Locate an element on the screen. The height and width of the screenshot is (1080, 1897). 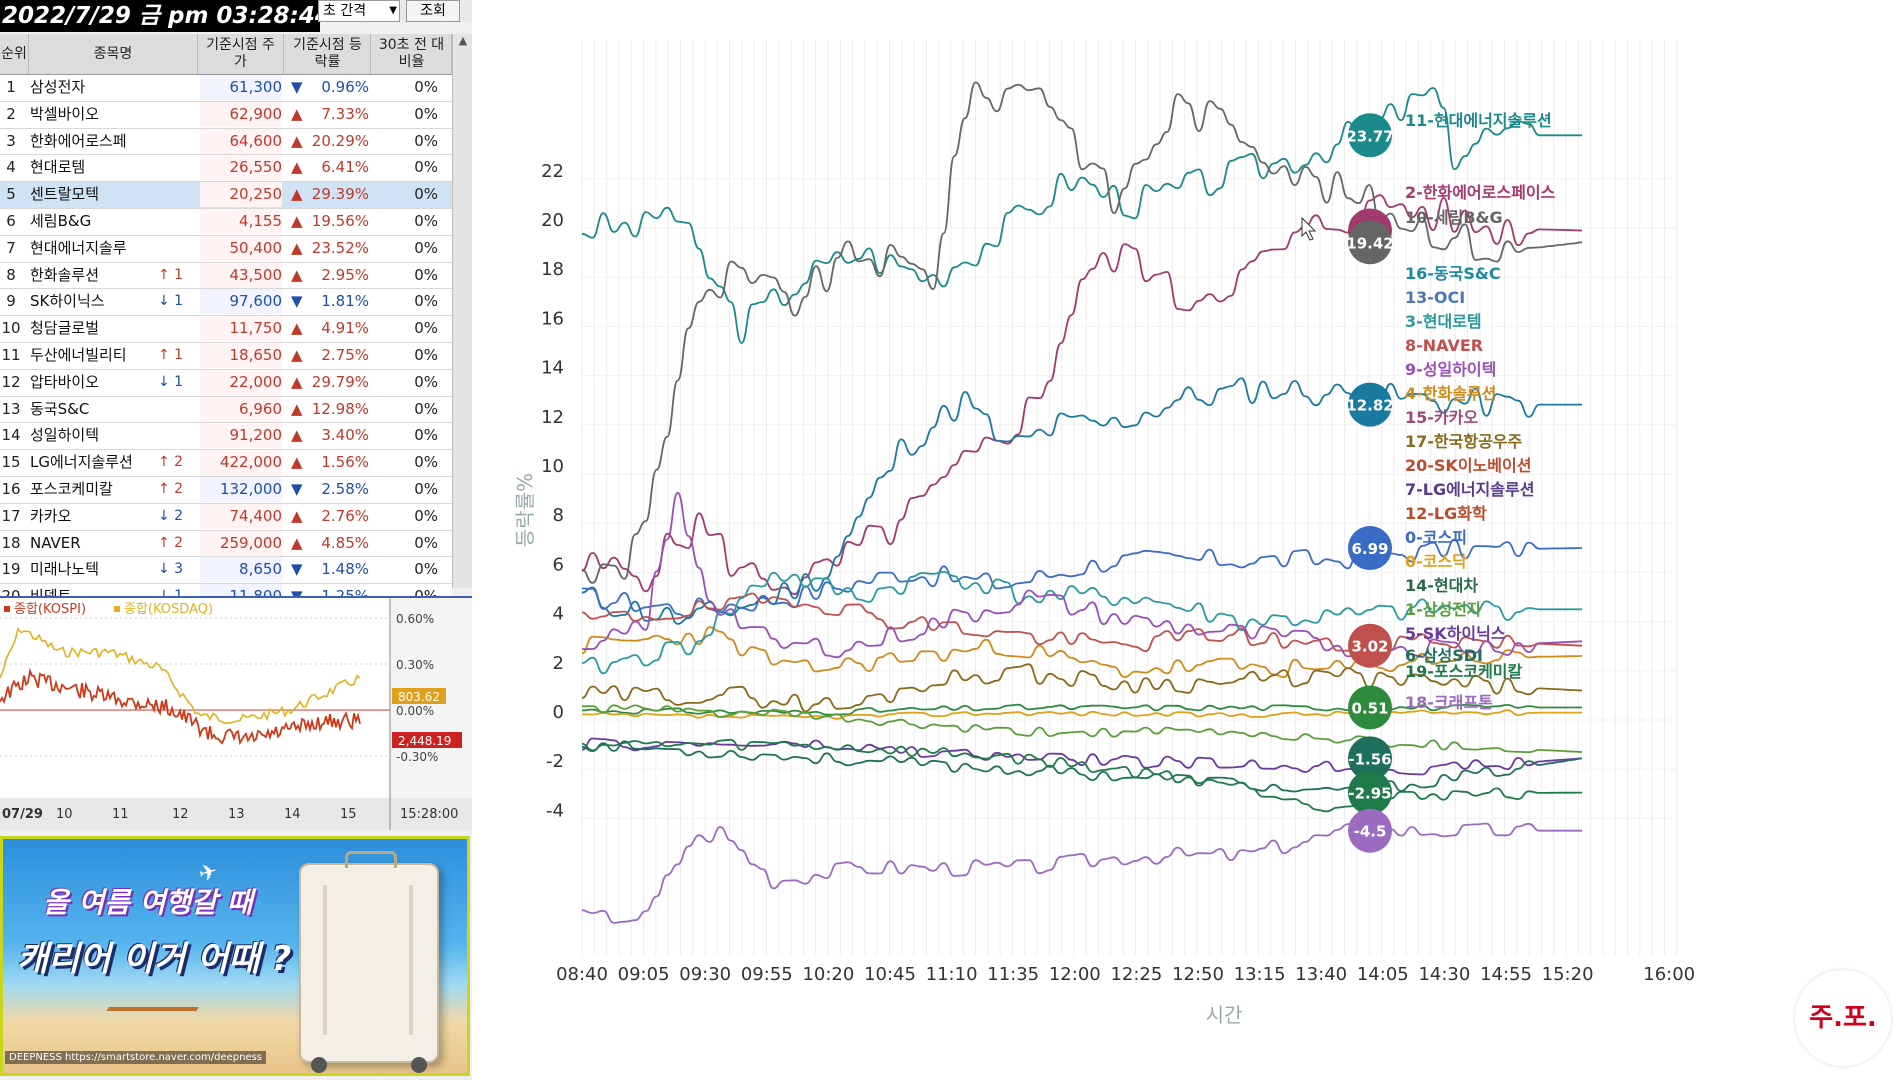
table-row: 12 압타바이오 ↓ 1 22,000 ▲ 29.79% 0% is located at coordinates (226, 383).